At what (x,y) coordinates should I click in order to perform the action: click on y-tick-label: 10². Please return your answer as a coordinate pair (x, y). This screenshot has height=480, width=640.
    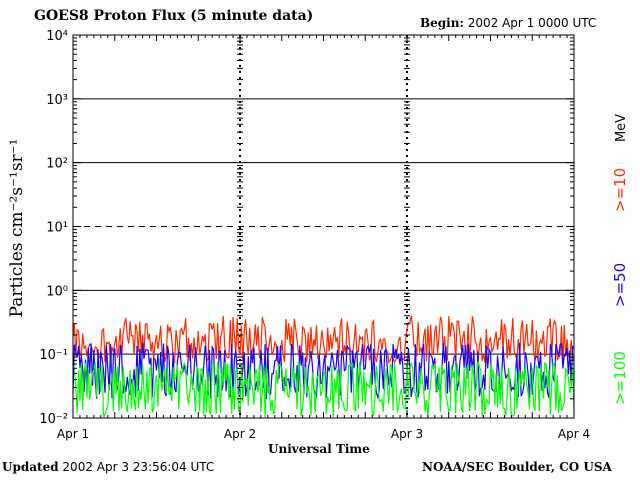
    Looking at the image, I should click on (57, 164).